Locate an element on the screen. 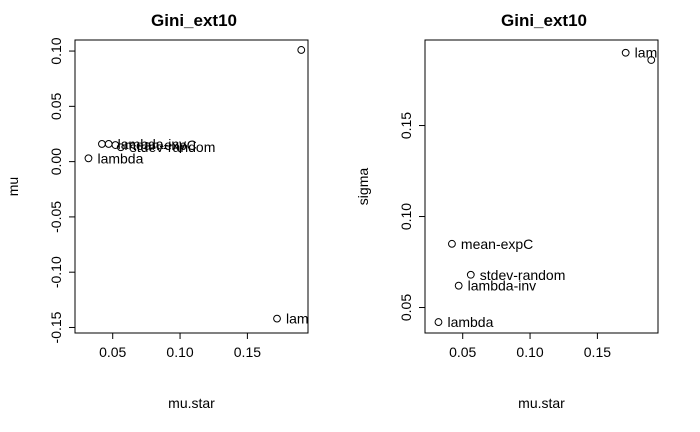 The image size is (700, 432). y-tick-label: 0.15 is located at coordinates (406, 125).